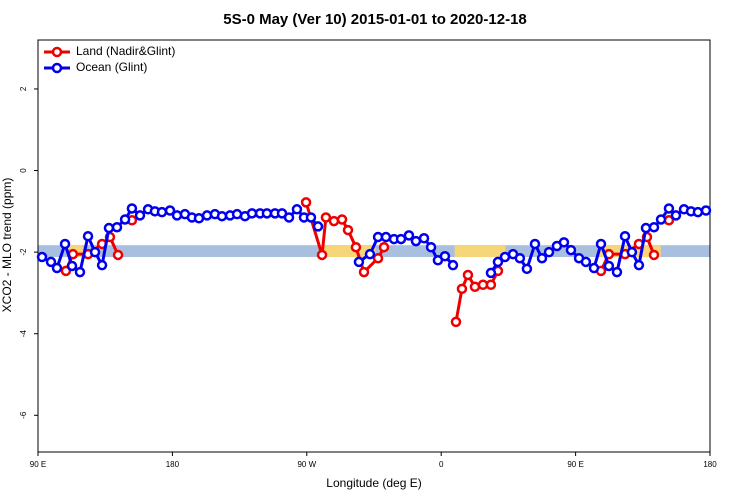 The height and width of the screenshot is (500, 750). Describe the element at coordinates (23, 252) in the screenshot. I see `y-tick-label: -2` at that location.